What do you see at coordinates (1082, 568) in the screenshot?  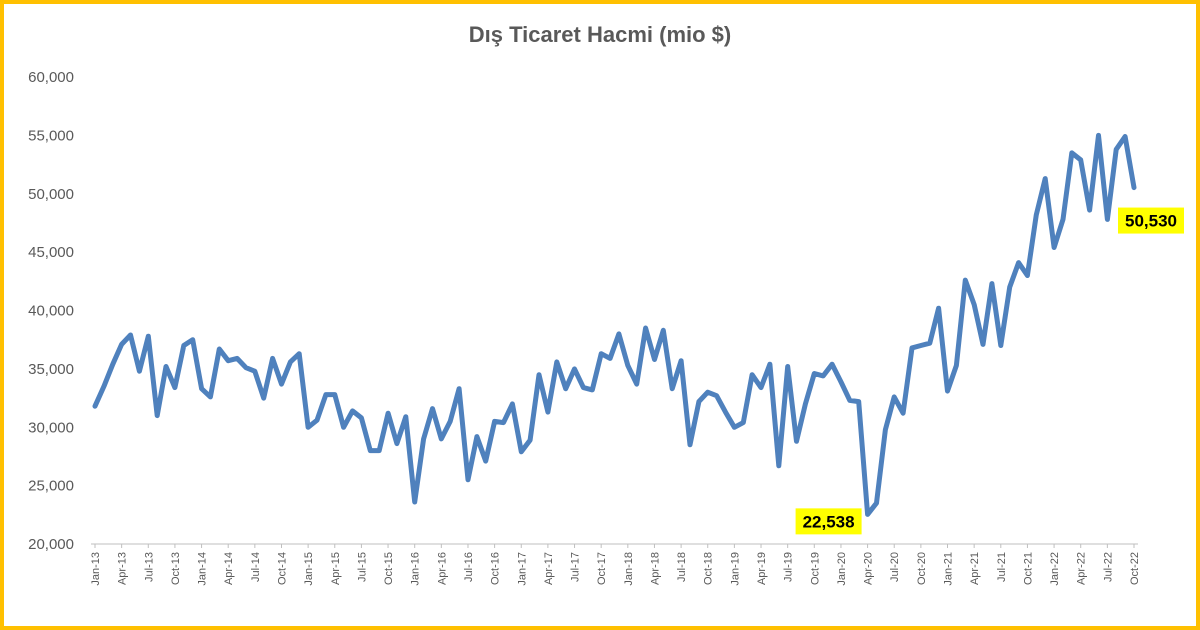 I see `x-tick-label: Apr-22` at bounding box center [1082, 568].